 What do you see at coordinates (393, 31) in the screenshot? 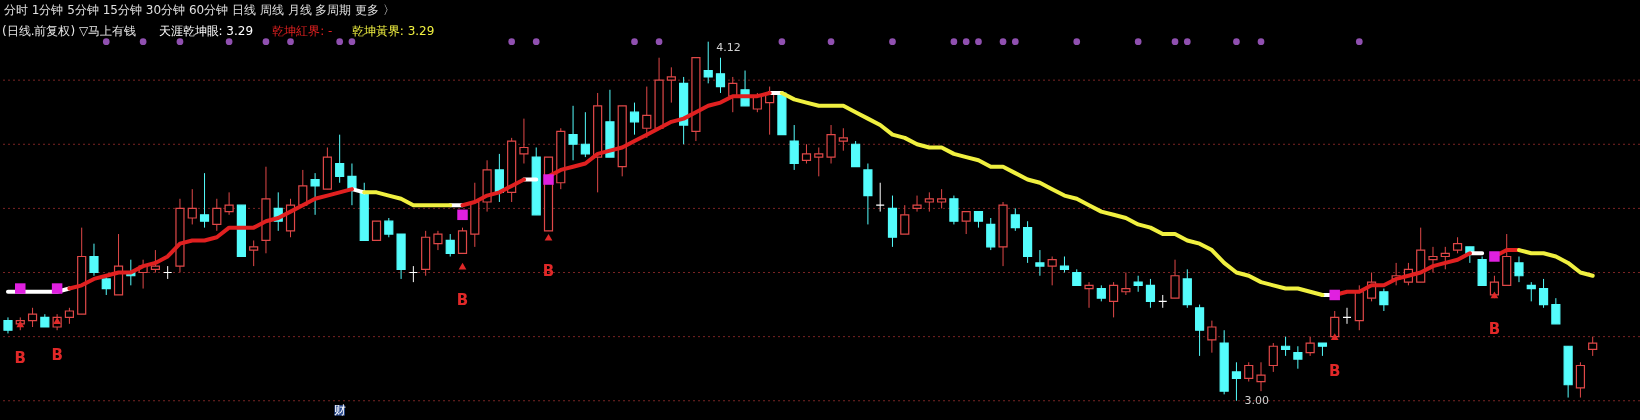
I see `annotation: 乾坤黃界: 3.29` at bounding box center [393, 31].